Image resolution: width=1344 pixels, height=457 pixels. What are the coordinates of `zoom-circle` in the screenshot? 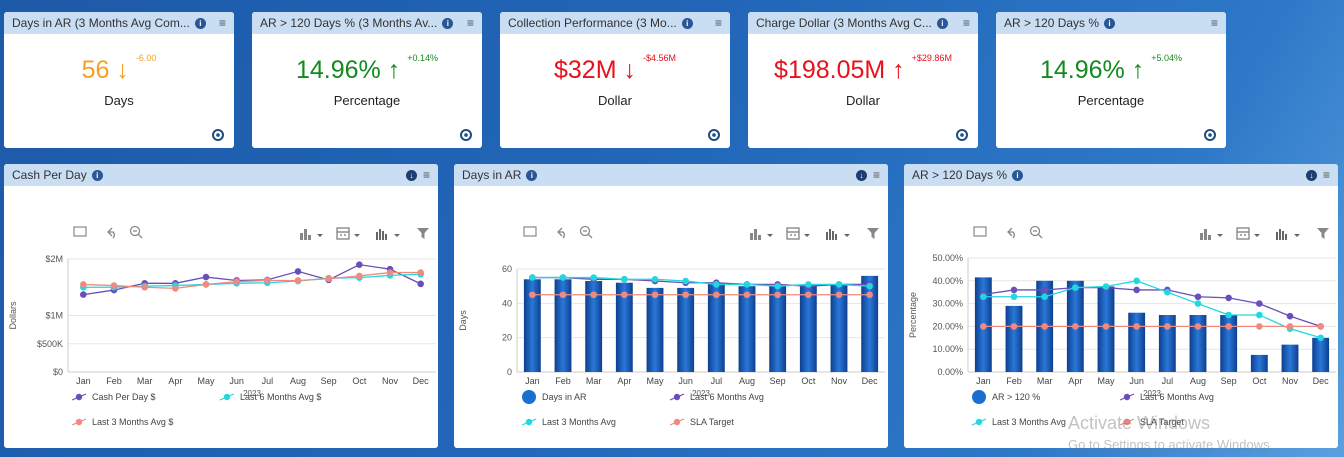 It's located at (585, 231).